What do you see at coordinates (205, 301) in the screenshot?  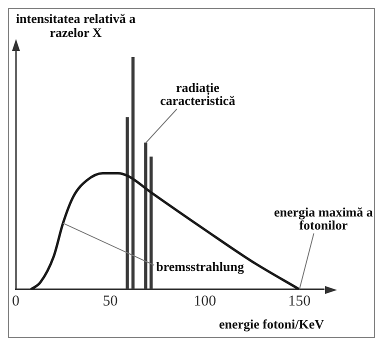 I see `x-tick-label: 100` at bounding box center [205, 301].